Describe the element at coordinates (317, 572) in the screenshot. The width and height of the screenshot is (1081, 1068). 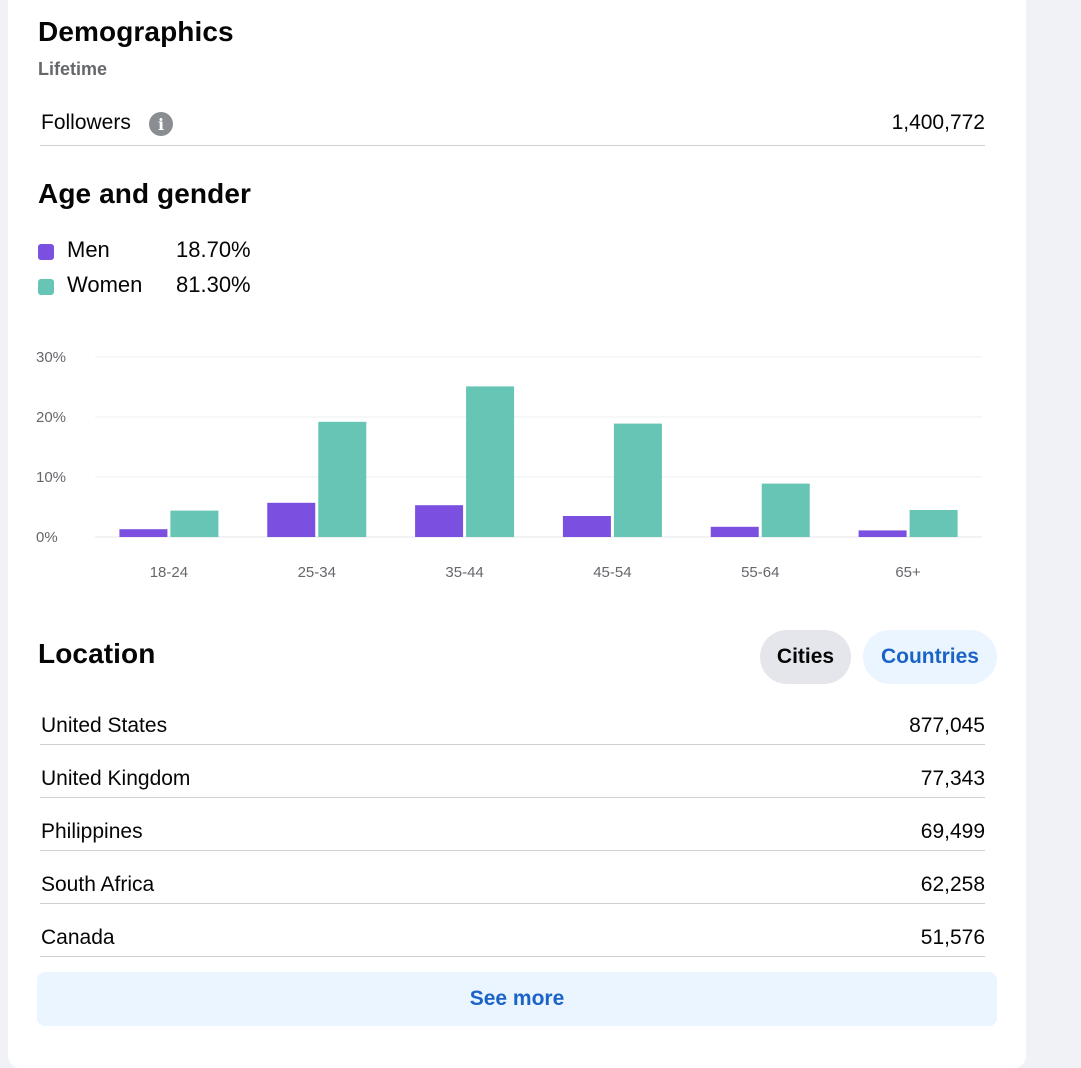
I see `x-tick-label: 25-34` at that location.